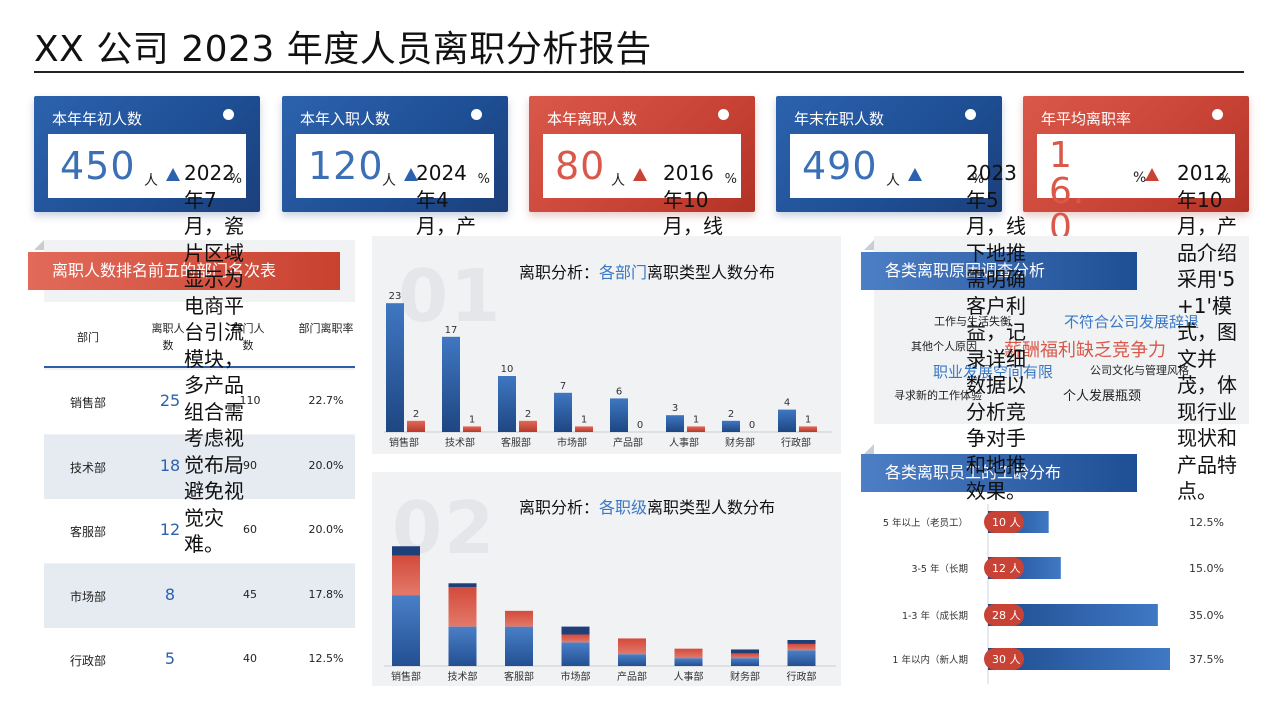  What do you see at coordinates (250, 529) in the screenshot?
I see `total-cell: 60` at bounding box center [250, 529].